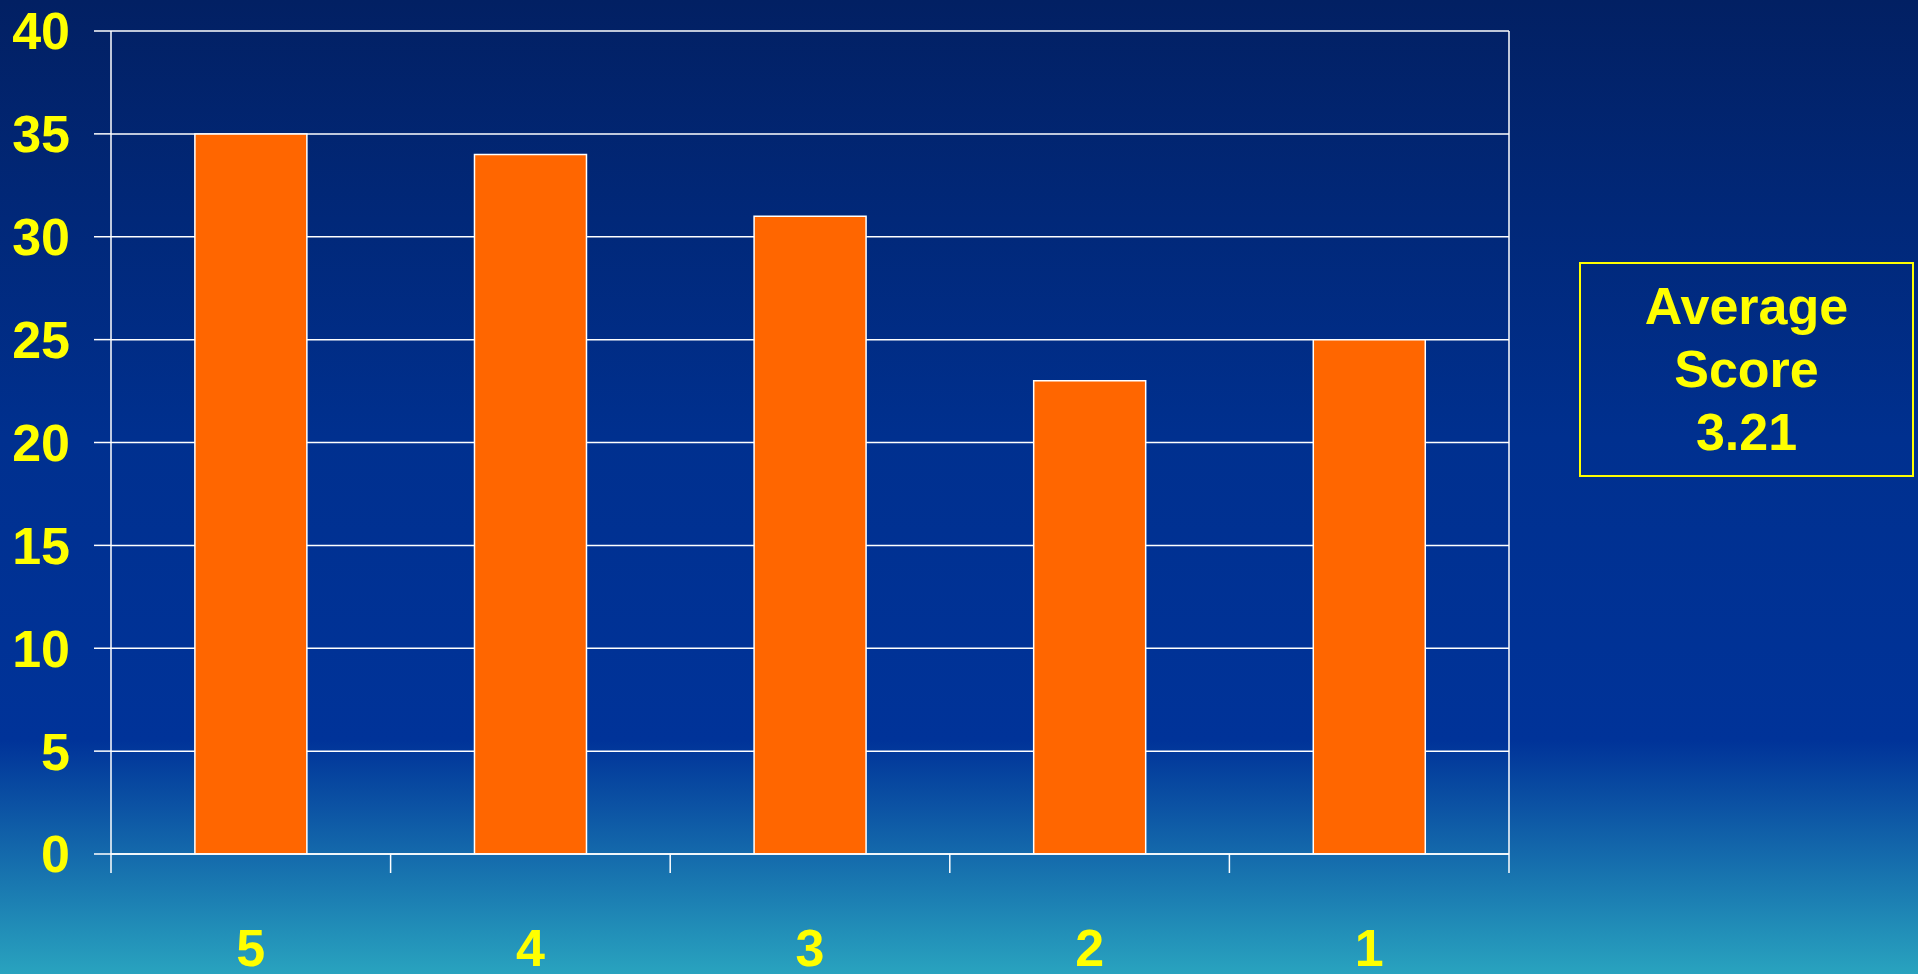 This screenshot has height=974, width=1918. What do you see at coordinates (41, 134) in the screenshot?
I see `y-tick-label: 35` at bounding box center [41, 134].